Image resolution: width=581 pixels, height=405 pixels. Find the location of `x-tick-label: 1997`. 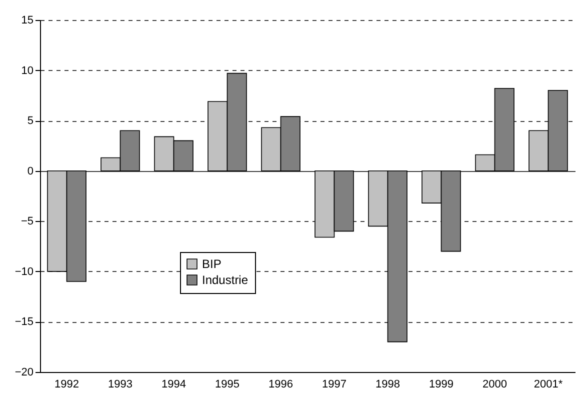

x-tick-label: 1997 is located at coordinates (334, 384).